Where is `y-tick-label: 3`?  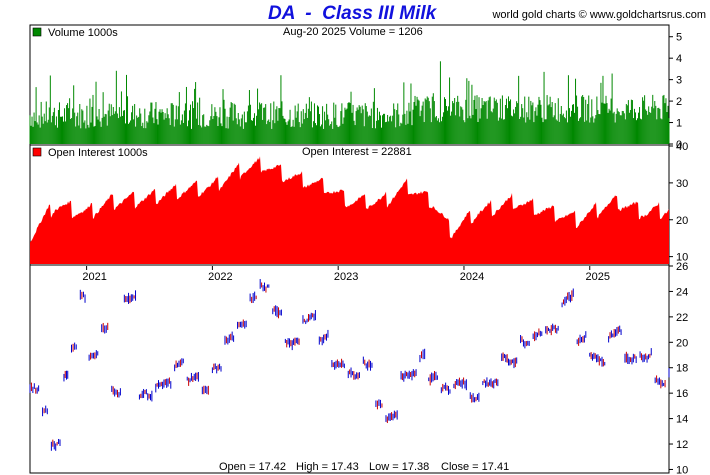
y-tick-label: 3 is located at coordinates (679, 81).